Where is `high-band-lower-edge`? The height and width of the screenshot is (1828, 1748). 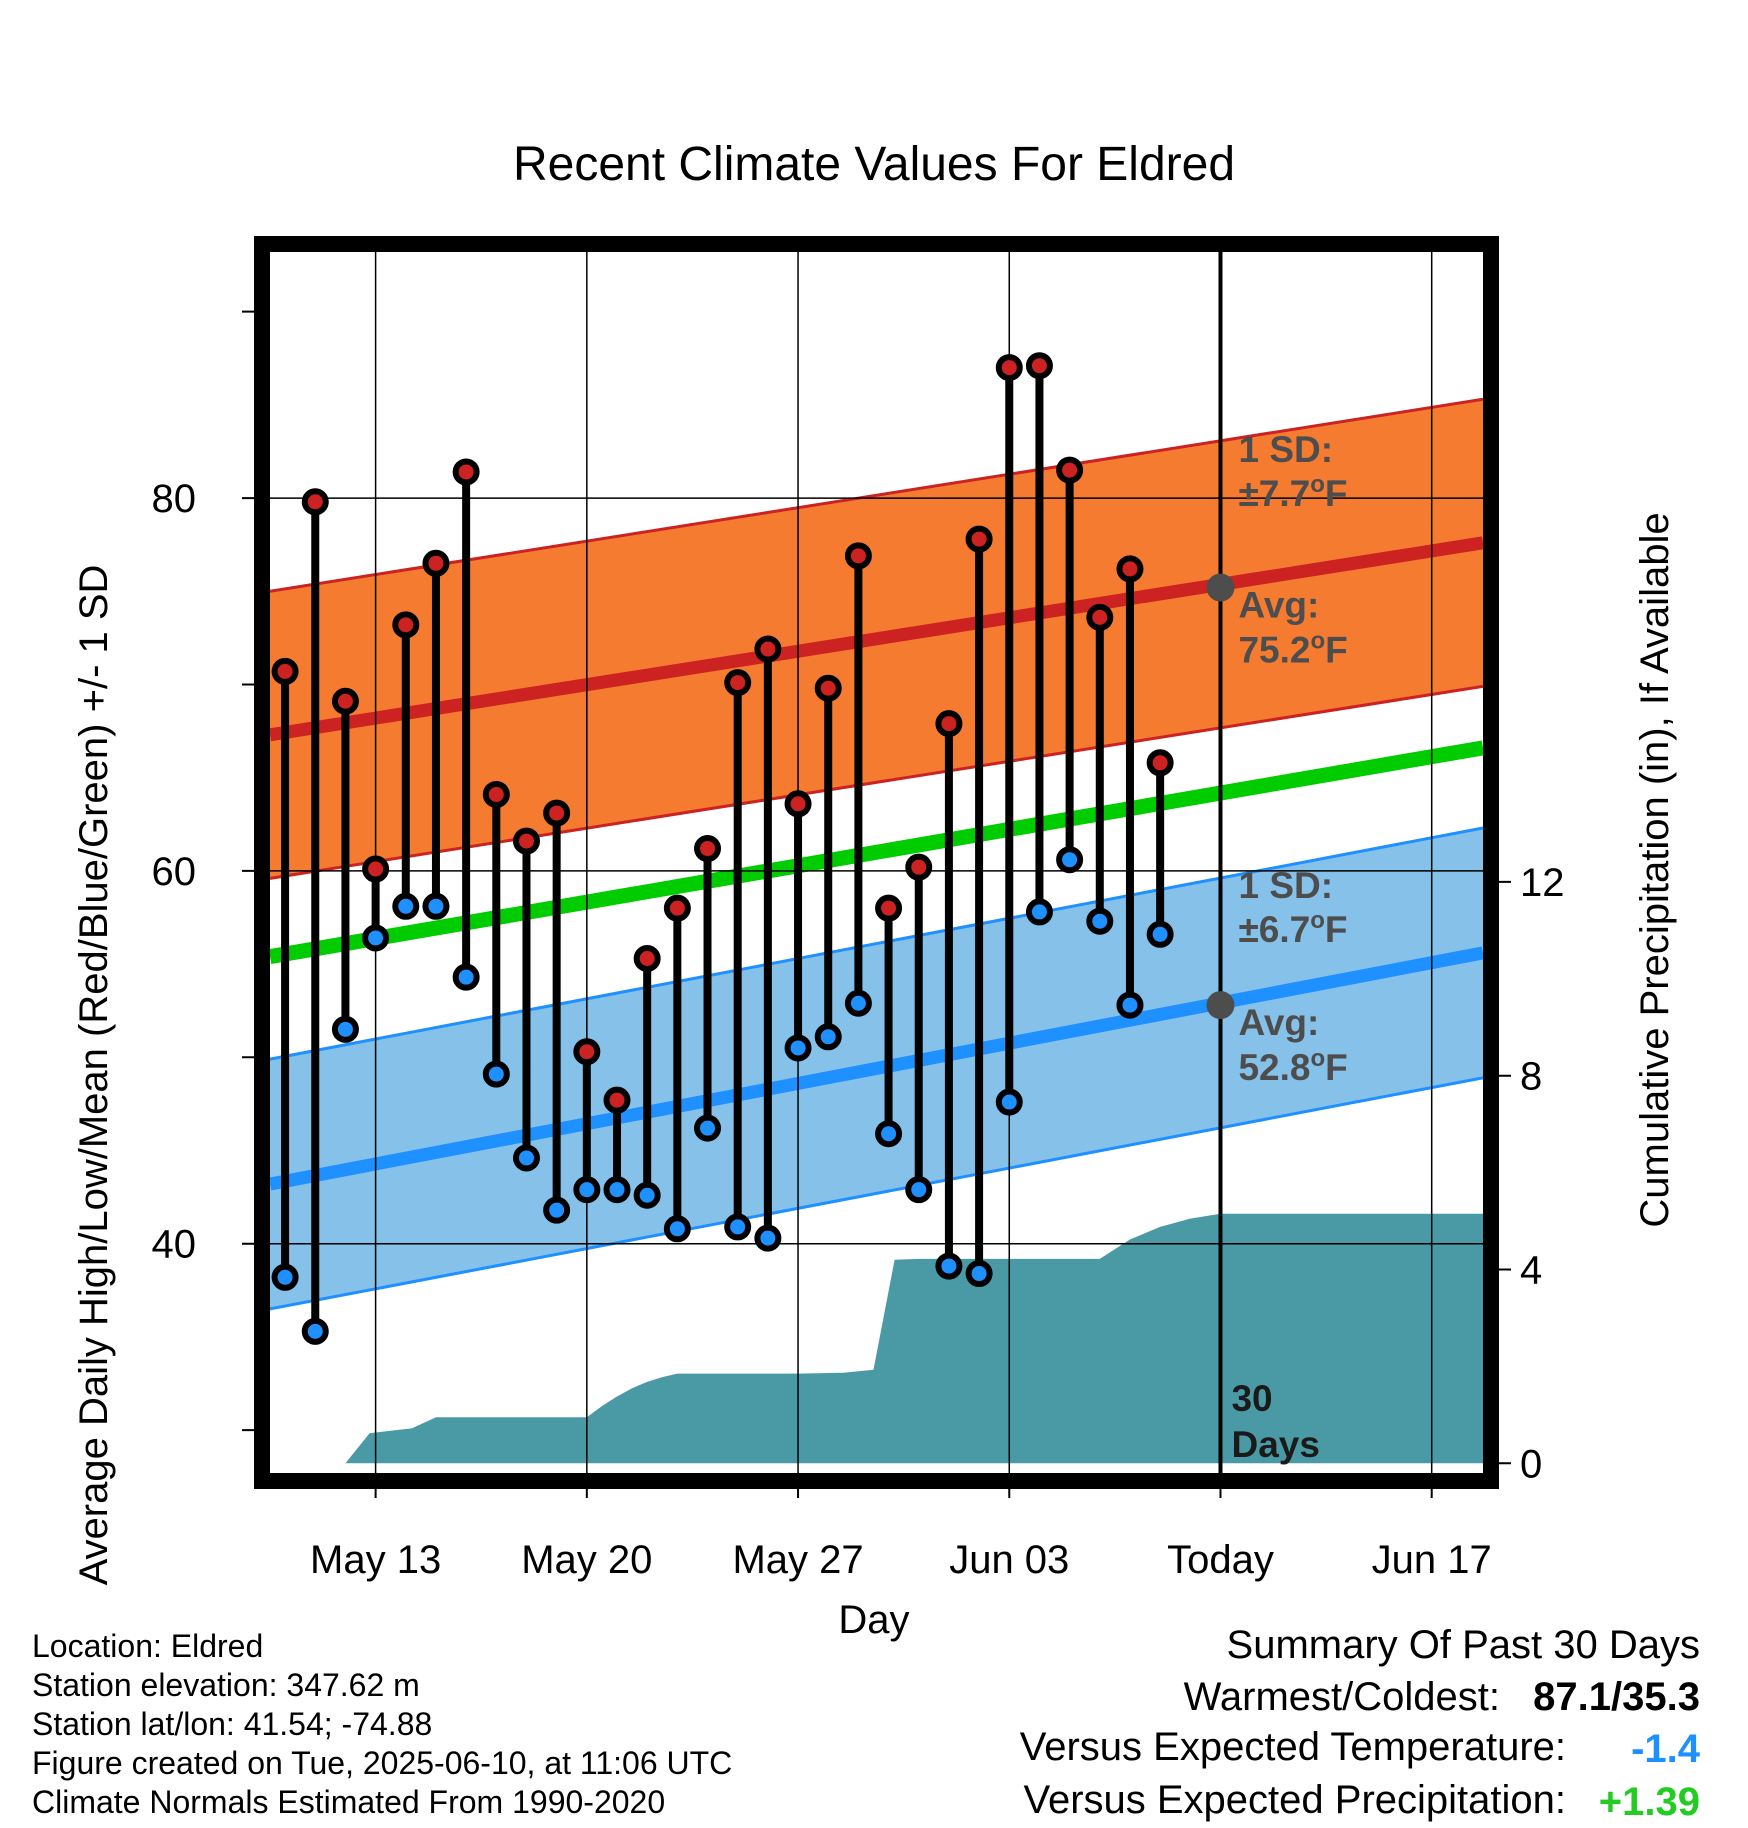 high-band-lower-edge is located at coordinates (876, 782).